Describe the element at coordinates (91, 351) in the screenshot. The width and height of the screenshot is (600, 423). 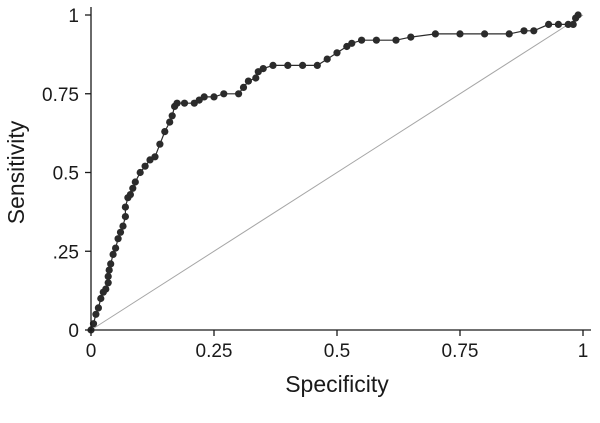
I see `x-tick-label: 0` at that location.